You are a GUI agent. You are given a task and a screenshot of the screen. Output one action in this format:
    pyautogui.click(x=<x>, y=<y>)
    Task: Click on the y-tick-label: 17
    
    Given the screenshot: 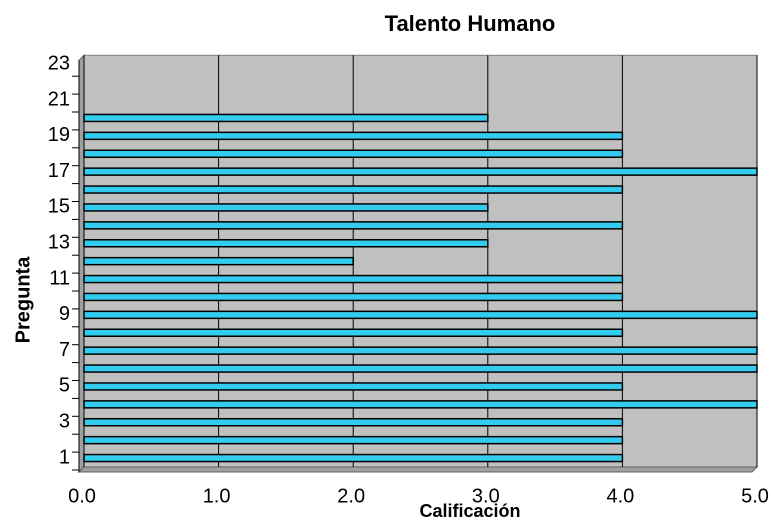 What is the action you would take?
    pyautogui.click(x=59, y=171)
    